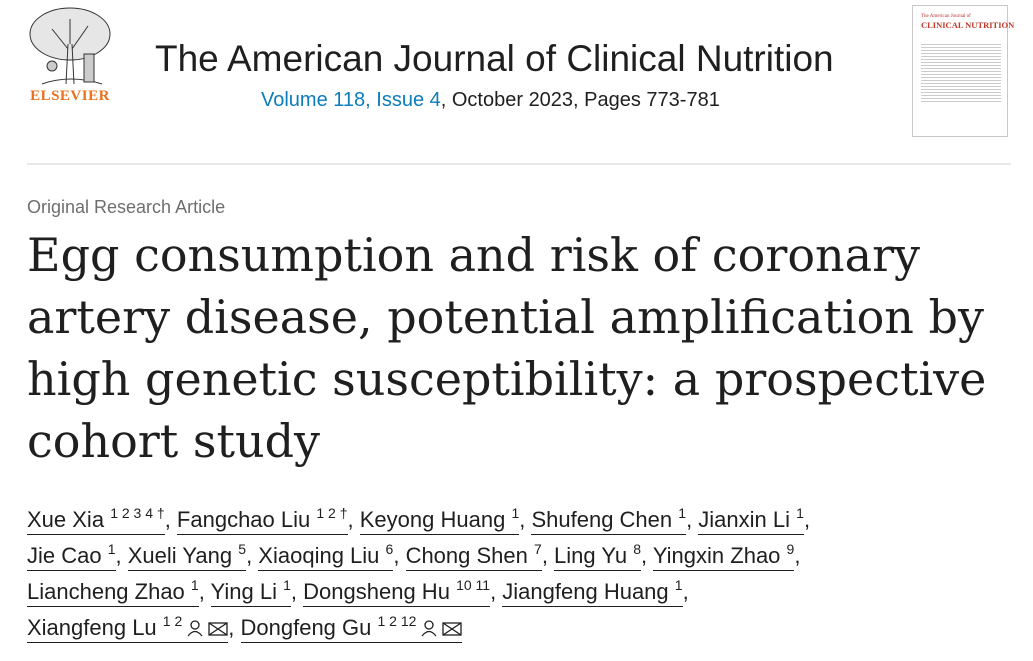 The image size is (1033, 661). What do you see at coordinates (66, 519) in the screenshot?
I see `author-name: Xue Xia` at bounding box center [66, 519].